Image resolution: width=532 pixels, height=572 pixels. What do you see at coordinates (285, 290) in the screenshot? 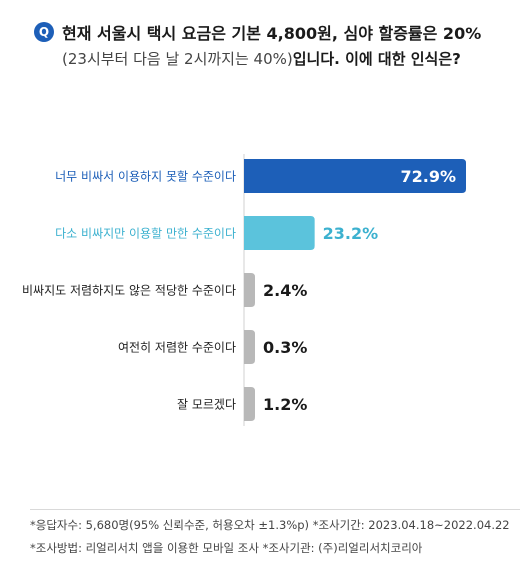
I see `value-label: 2.4%` at bounding box center [285, 290].